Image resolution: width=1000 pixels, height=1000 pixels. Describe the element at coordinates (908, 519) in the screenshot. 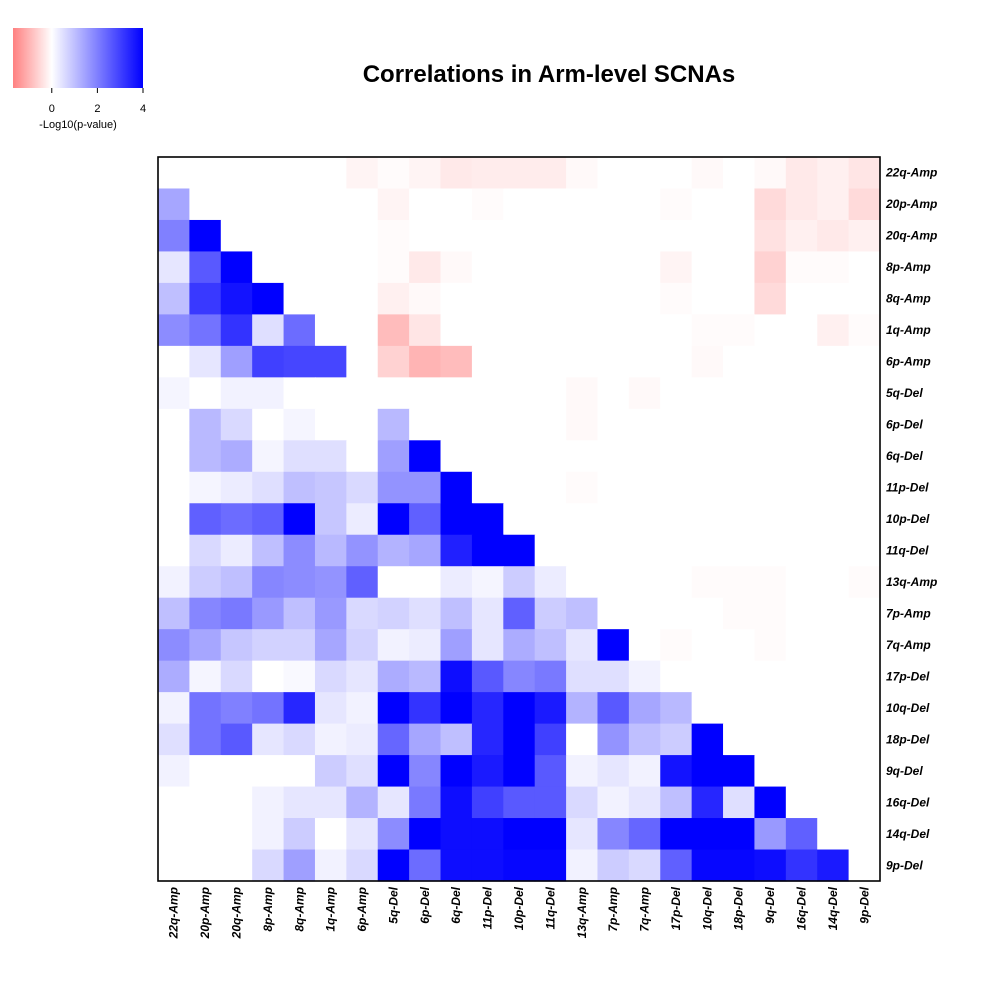

I see `row-label: 10p-Del` at that location.